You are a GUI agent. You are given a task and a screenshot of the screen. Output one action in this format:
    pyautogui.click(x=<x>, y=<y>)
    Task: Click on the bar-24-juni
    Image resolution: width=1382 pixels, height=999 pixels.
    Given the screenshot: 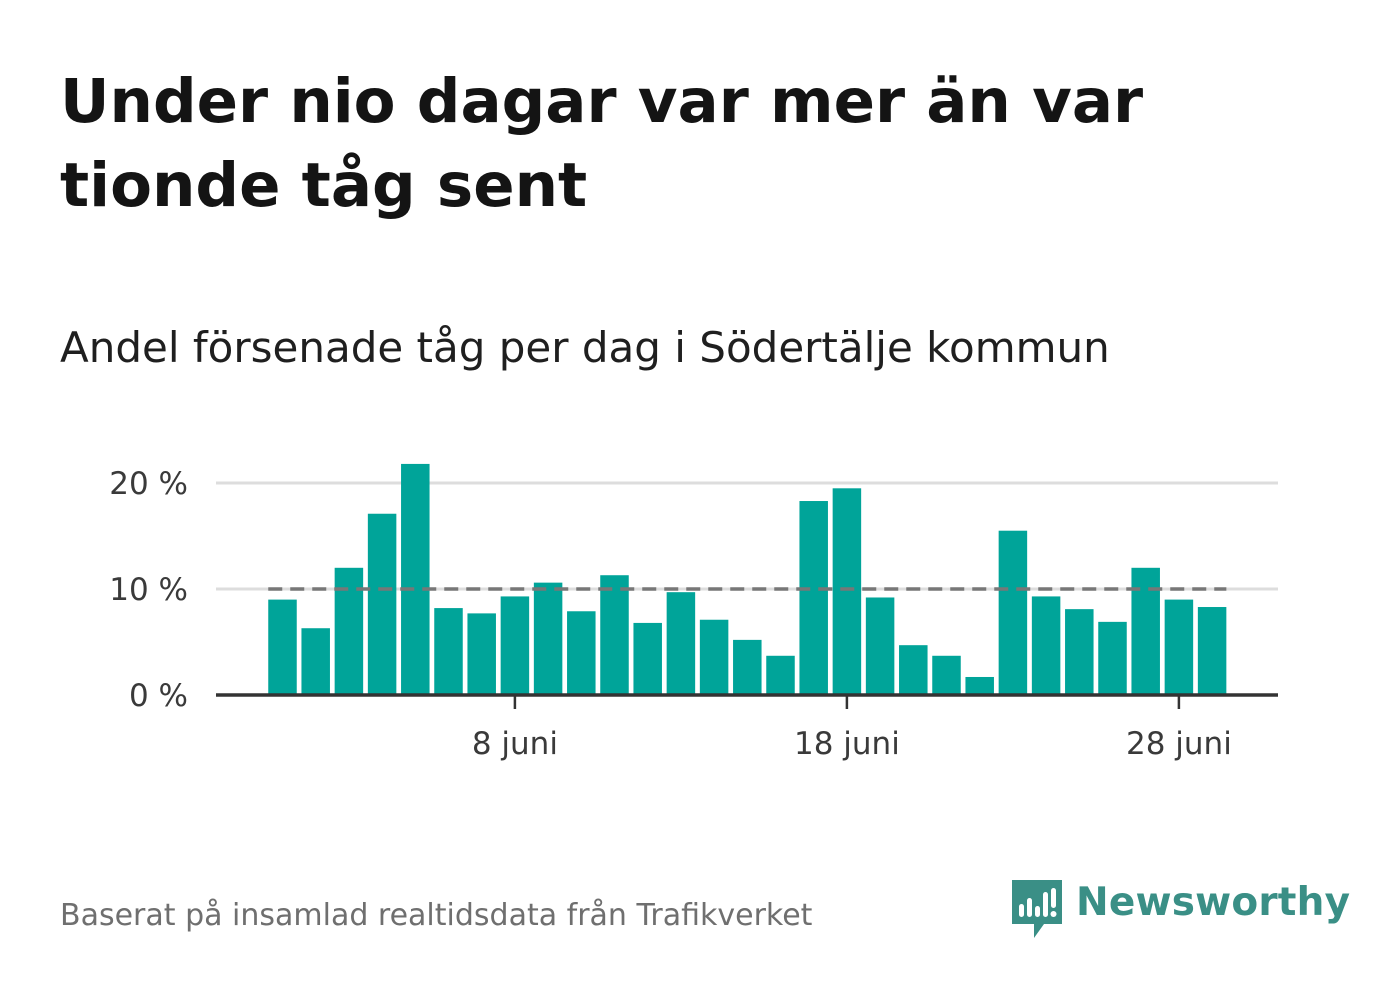 What is the action you would take?
    pyautogui.click(x=1046, y=645)
    